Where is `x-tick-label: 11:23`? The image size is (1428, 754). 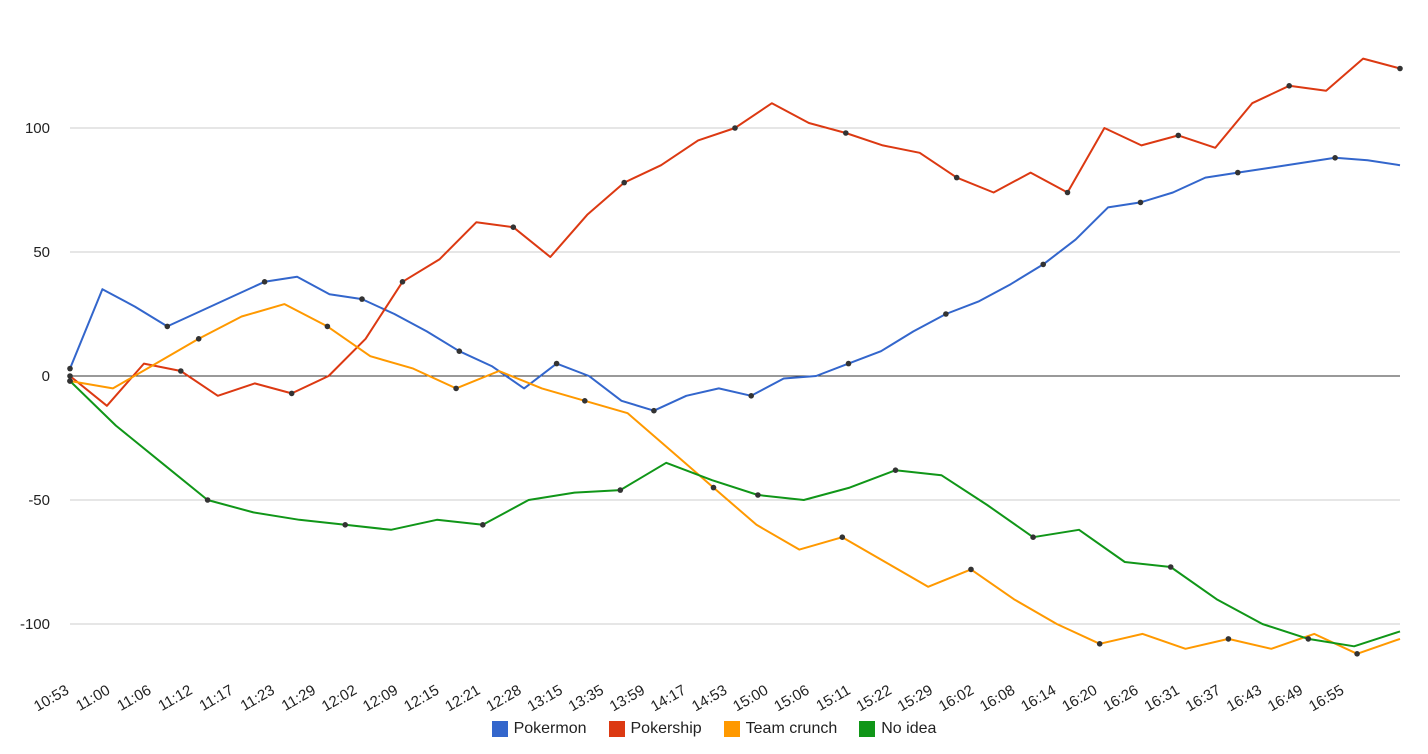 x-tick-label: 11:23 is located at coordinates (258, 698).